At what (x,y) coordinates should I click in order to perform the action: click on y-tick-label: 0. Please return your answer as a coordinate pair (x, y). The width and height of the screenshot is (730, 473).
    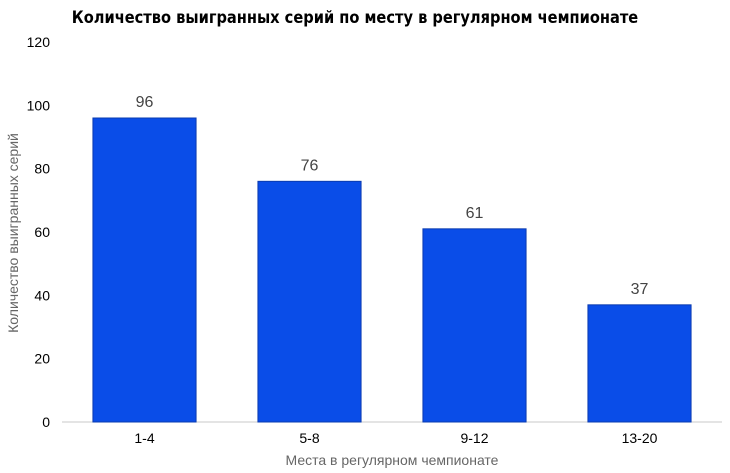
    Looking at the image, I should click on (46, 422).